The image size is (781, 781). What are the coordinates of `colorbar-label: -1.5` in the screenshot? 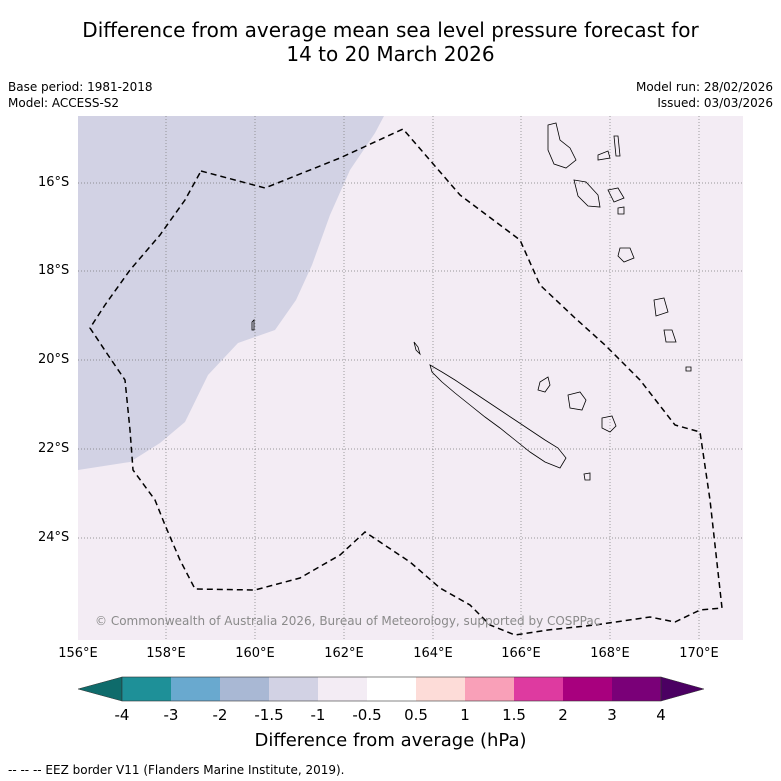 It's located at (269, 715).